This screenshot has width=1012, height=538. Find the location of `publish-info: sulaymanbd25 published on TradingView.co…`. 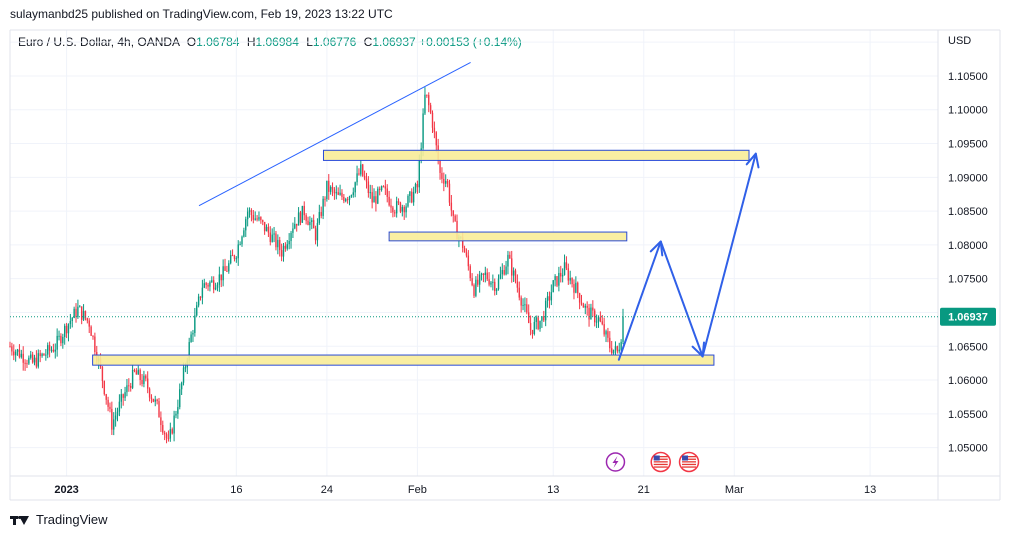

publish-info: sulaymanbd25 published on TradingView.co… is located at coordinates (201, 14).